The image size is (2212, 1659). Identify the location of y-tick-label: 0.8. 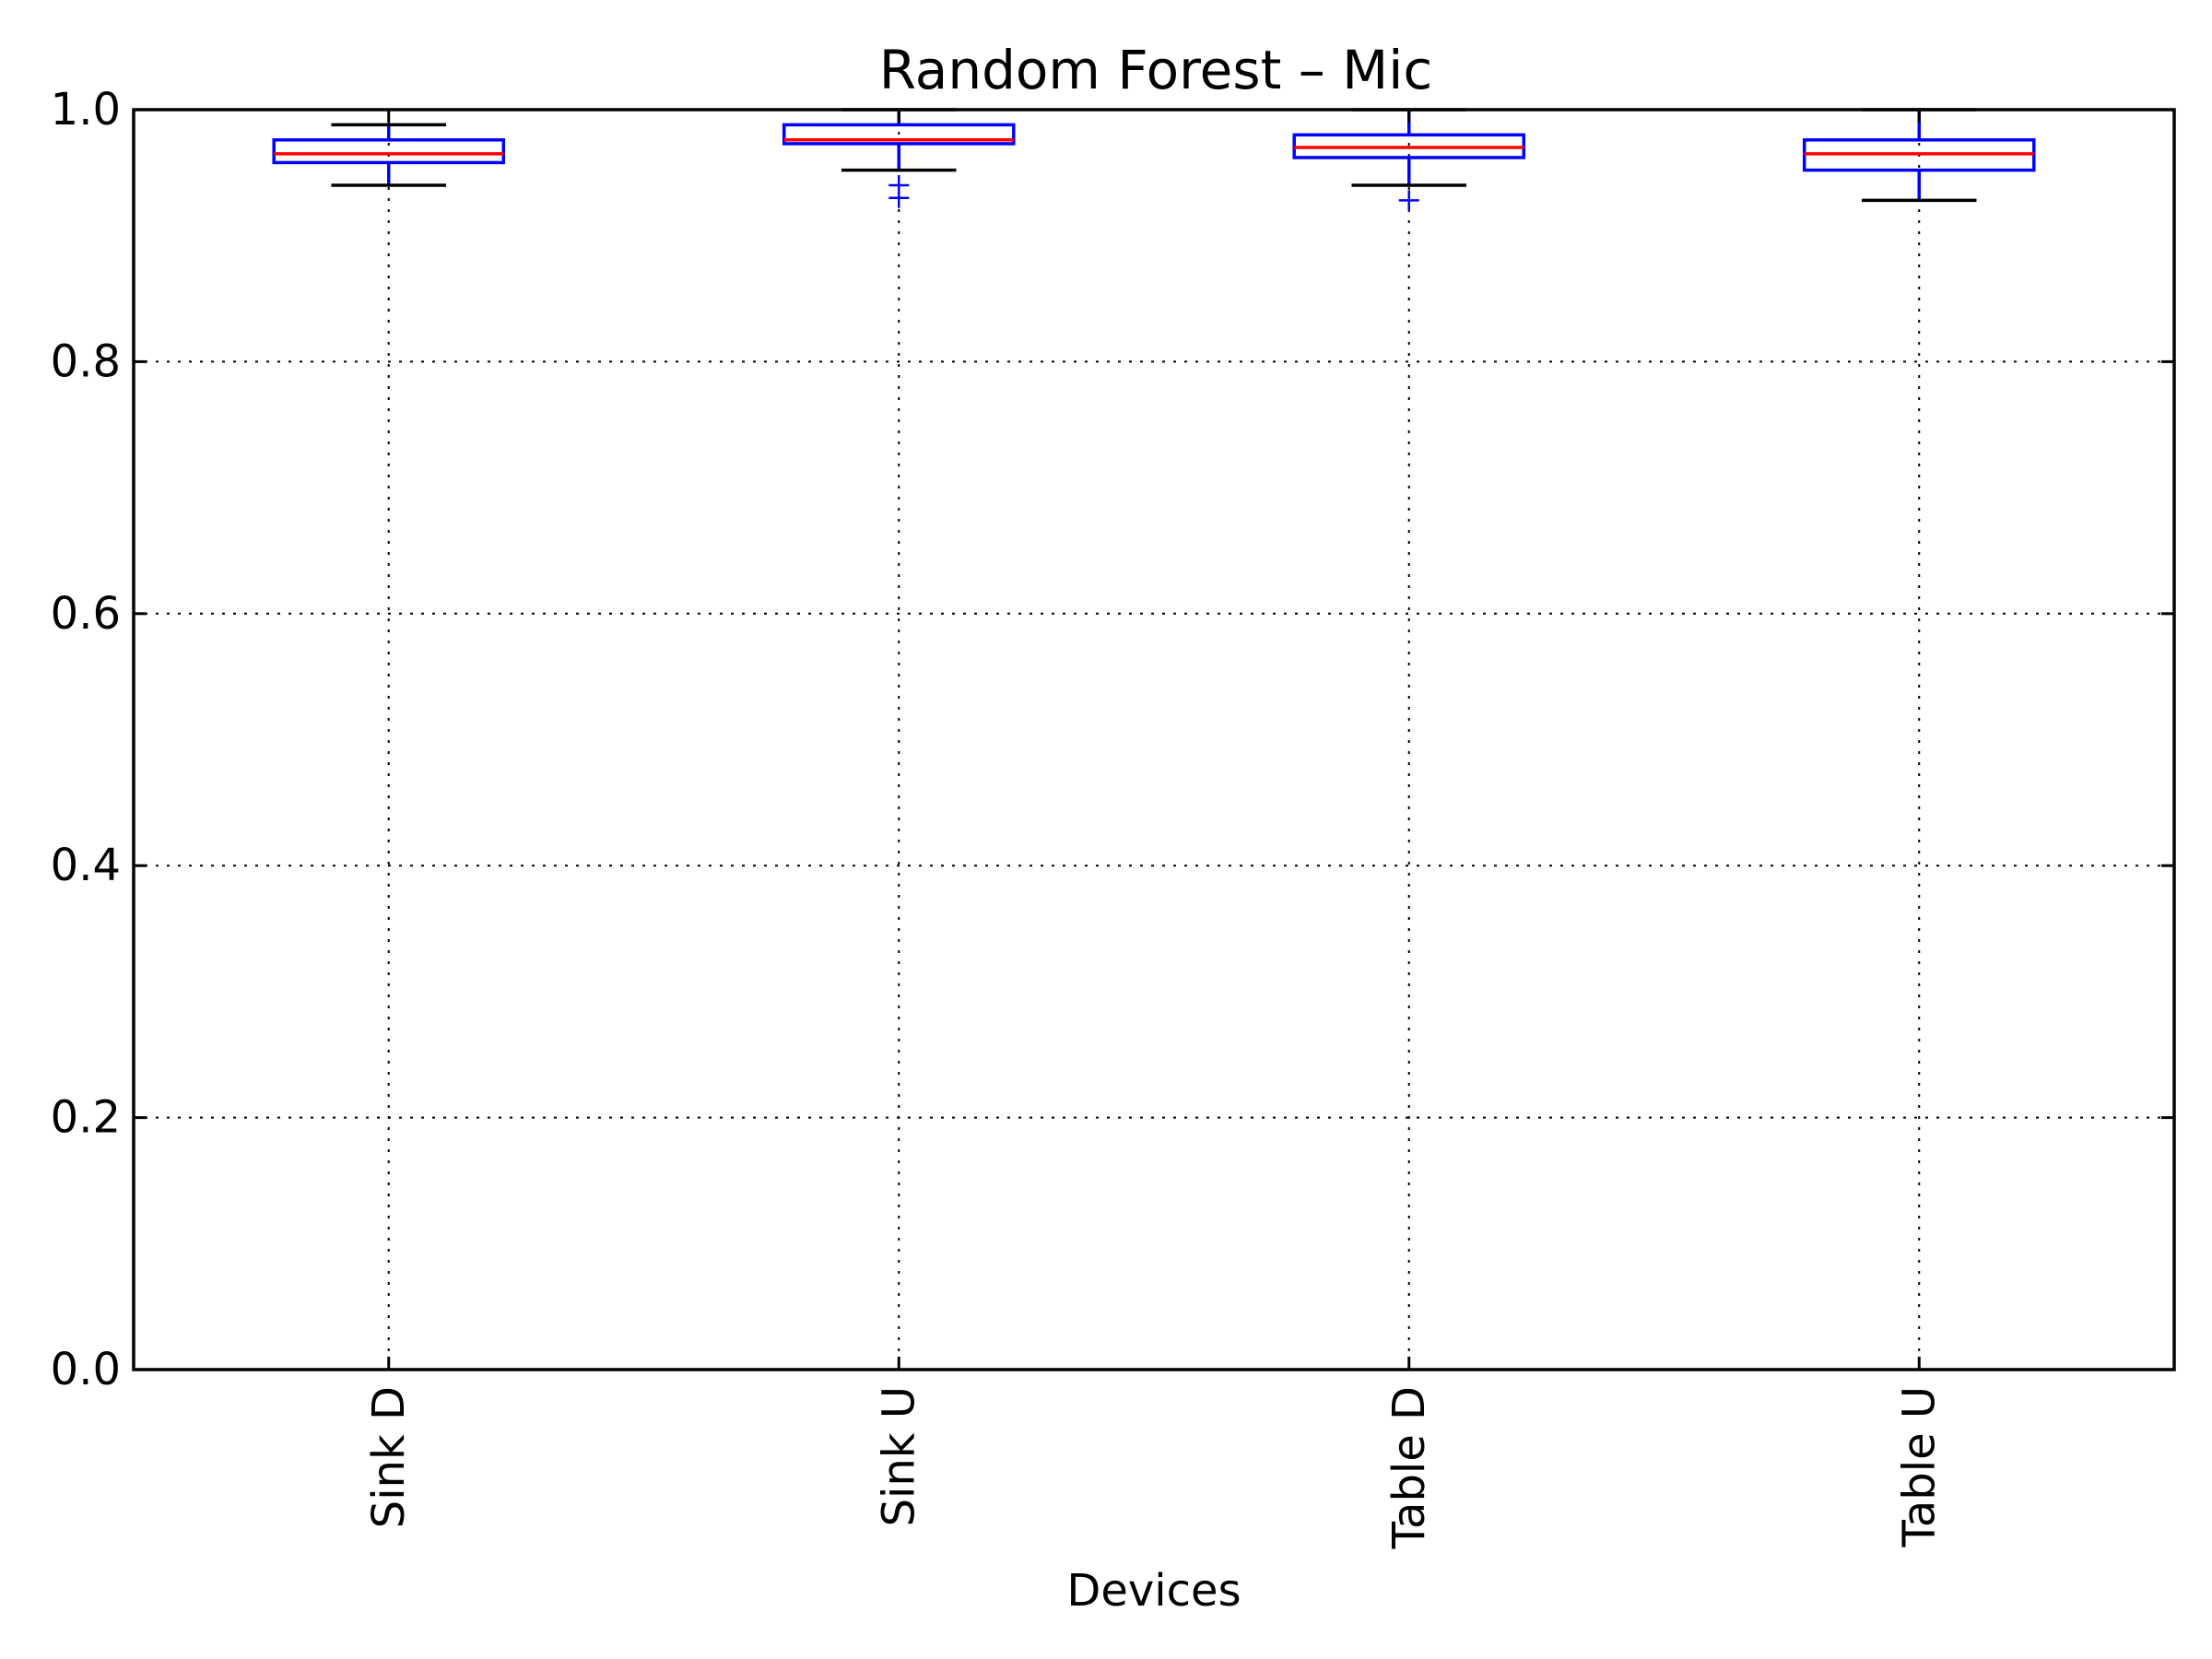
(86, 361).